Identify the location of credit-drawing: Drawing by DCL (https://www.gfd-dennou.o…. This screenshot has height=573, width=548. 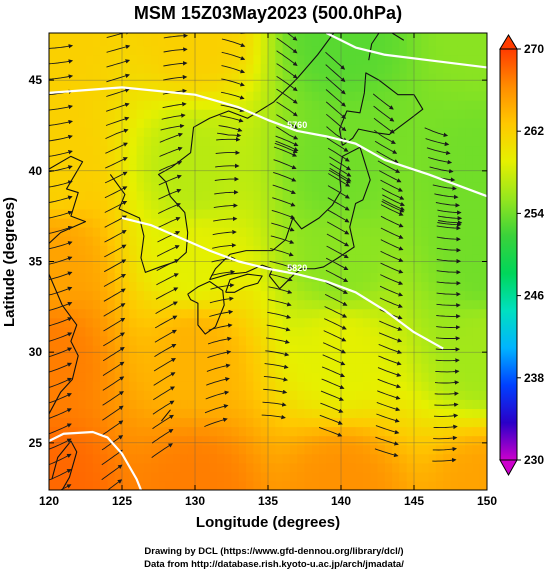
(274, 551).